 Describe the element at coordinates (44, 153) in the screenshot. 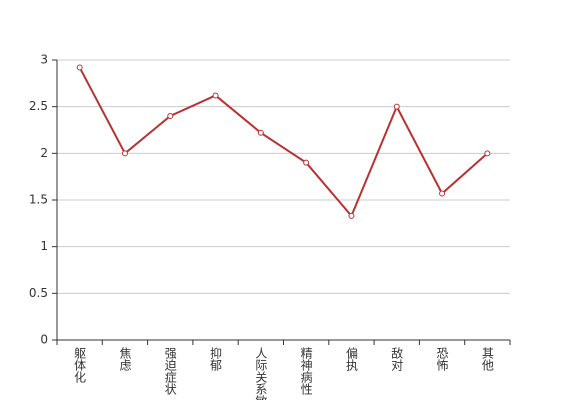

I see `y-tick-label: 2` at that location.